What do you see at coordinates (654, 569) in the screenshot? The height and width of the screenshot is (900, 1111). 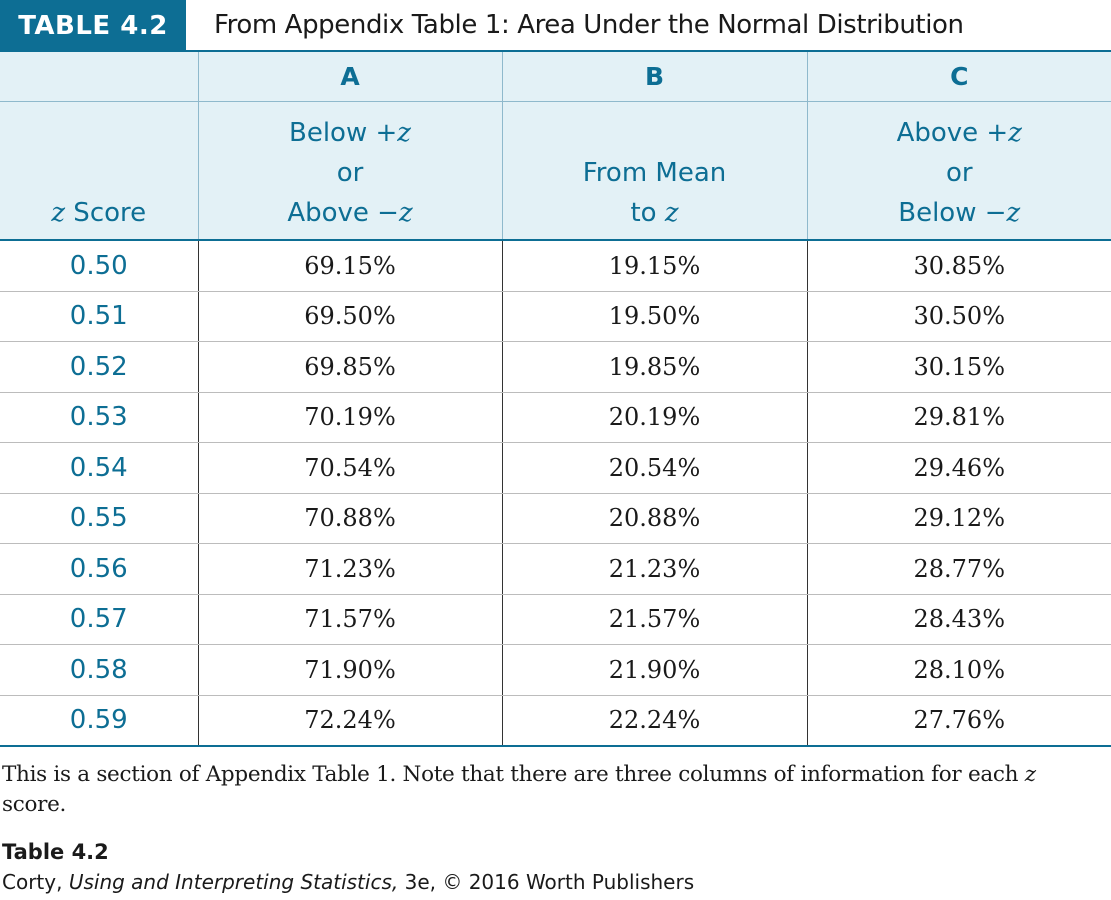 I see `mean-to-z-cell: 21.23%` at bounding box center [654, 569].